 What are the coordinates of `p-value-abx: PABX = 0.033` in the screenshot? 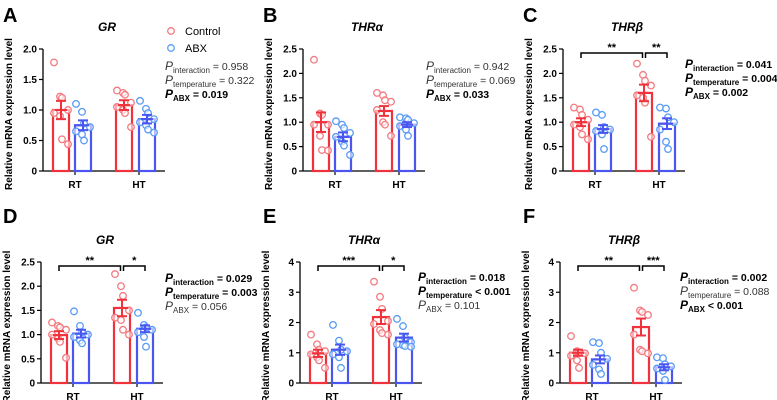 It's located at (457, 95).